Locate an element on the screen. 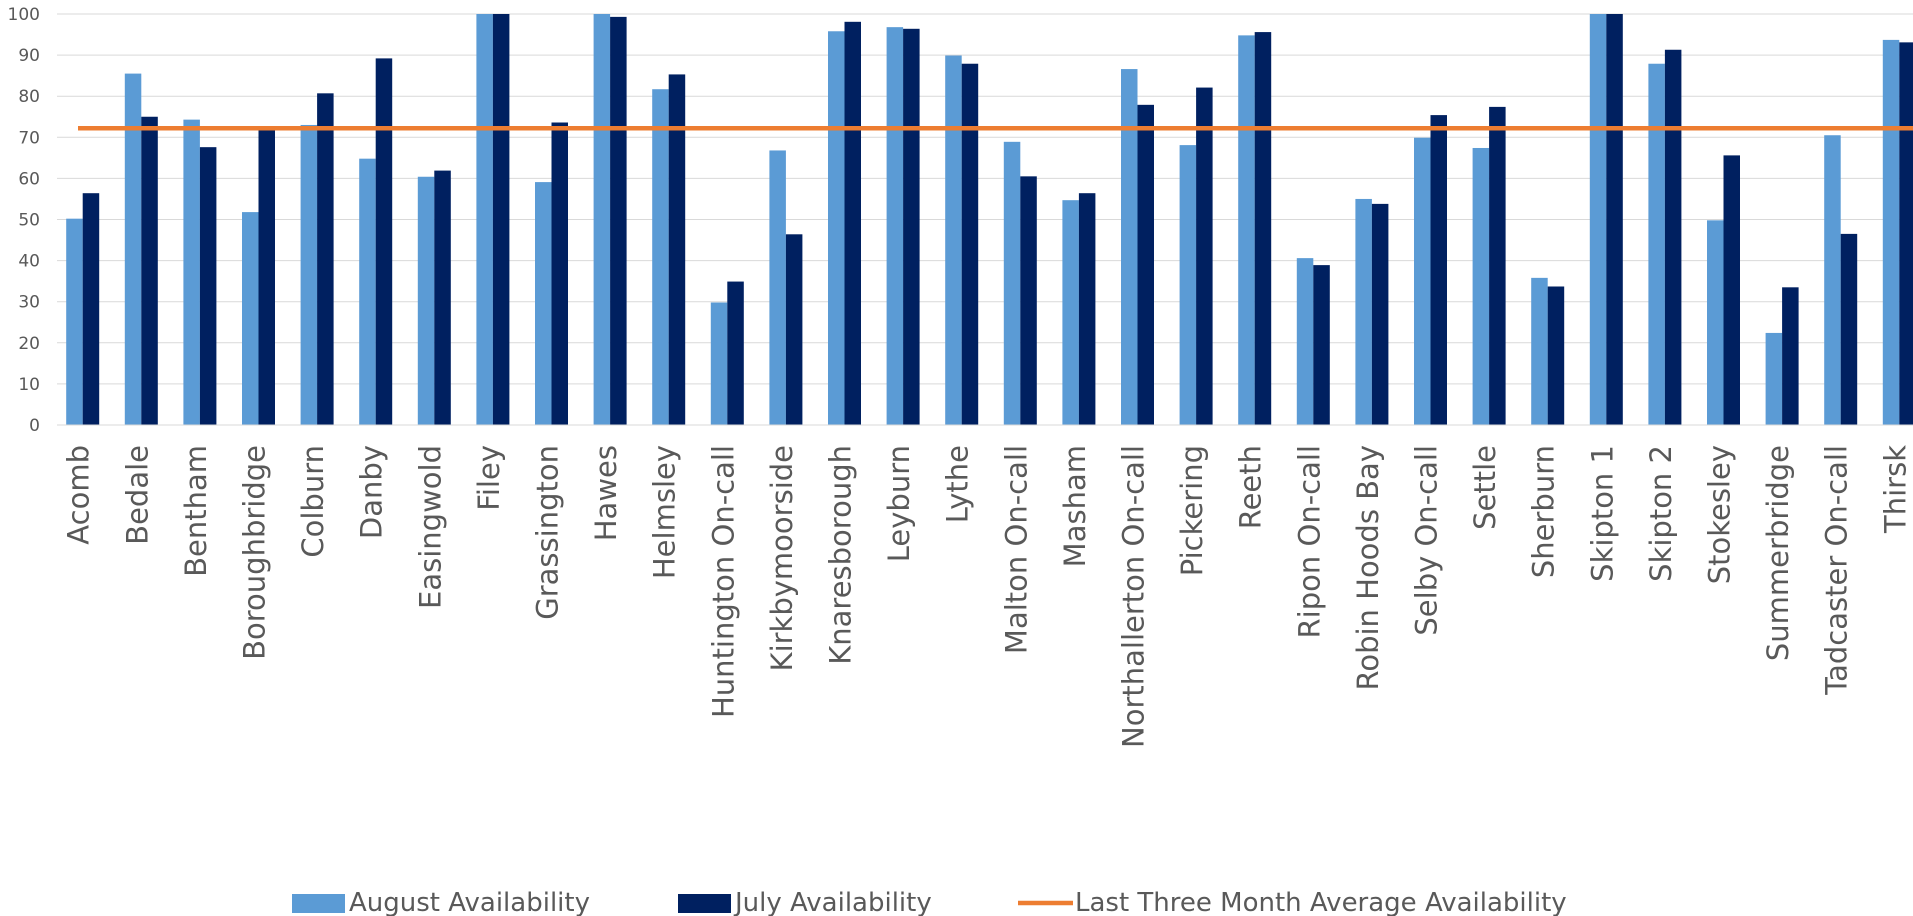  x-tick-label: Selby On-call is located at coordinates (1427, 540).